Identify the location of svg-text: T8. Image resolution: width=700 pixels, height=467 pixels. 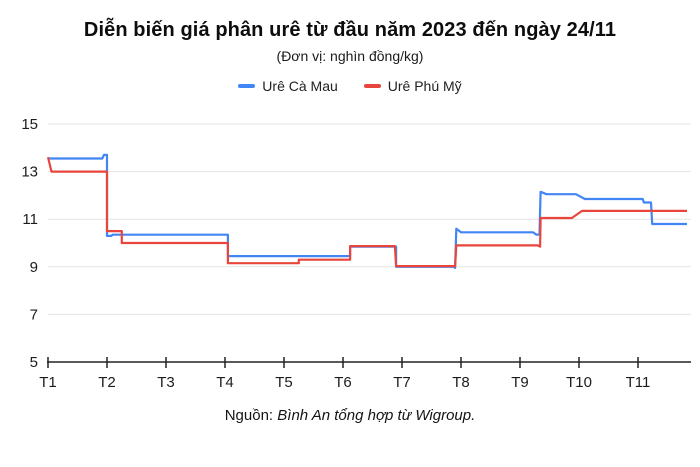
(461, 382).